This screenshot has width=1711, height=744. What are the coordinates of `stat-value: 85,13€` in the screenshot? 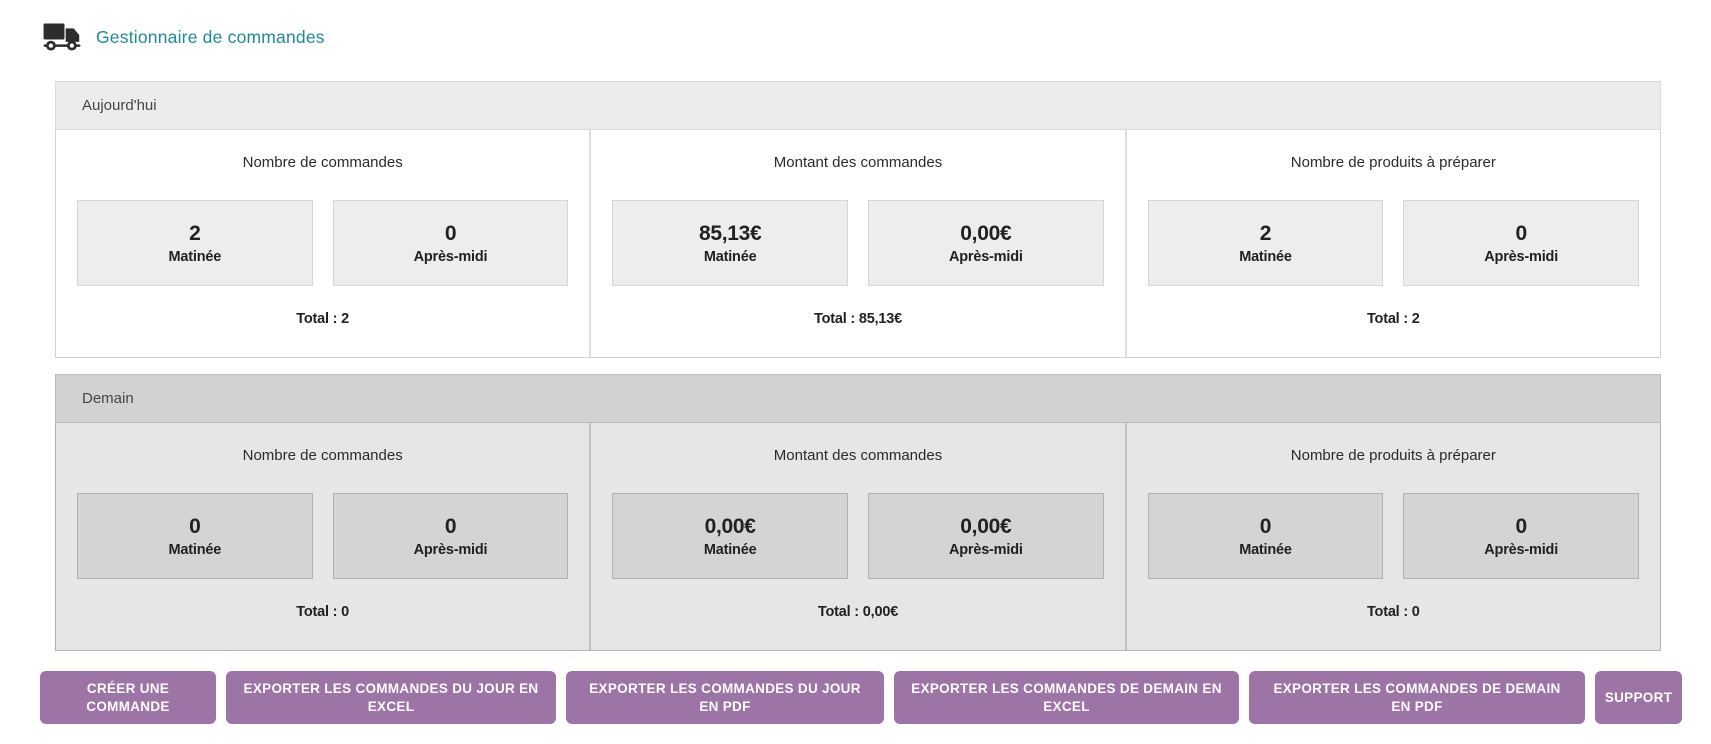 It's located at (730, 233).